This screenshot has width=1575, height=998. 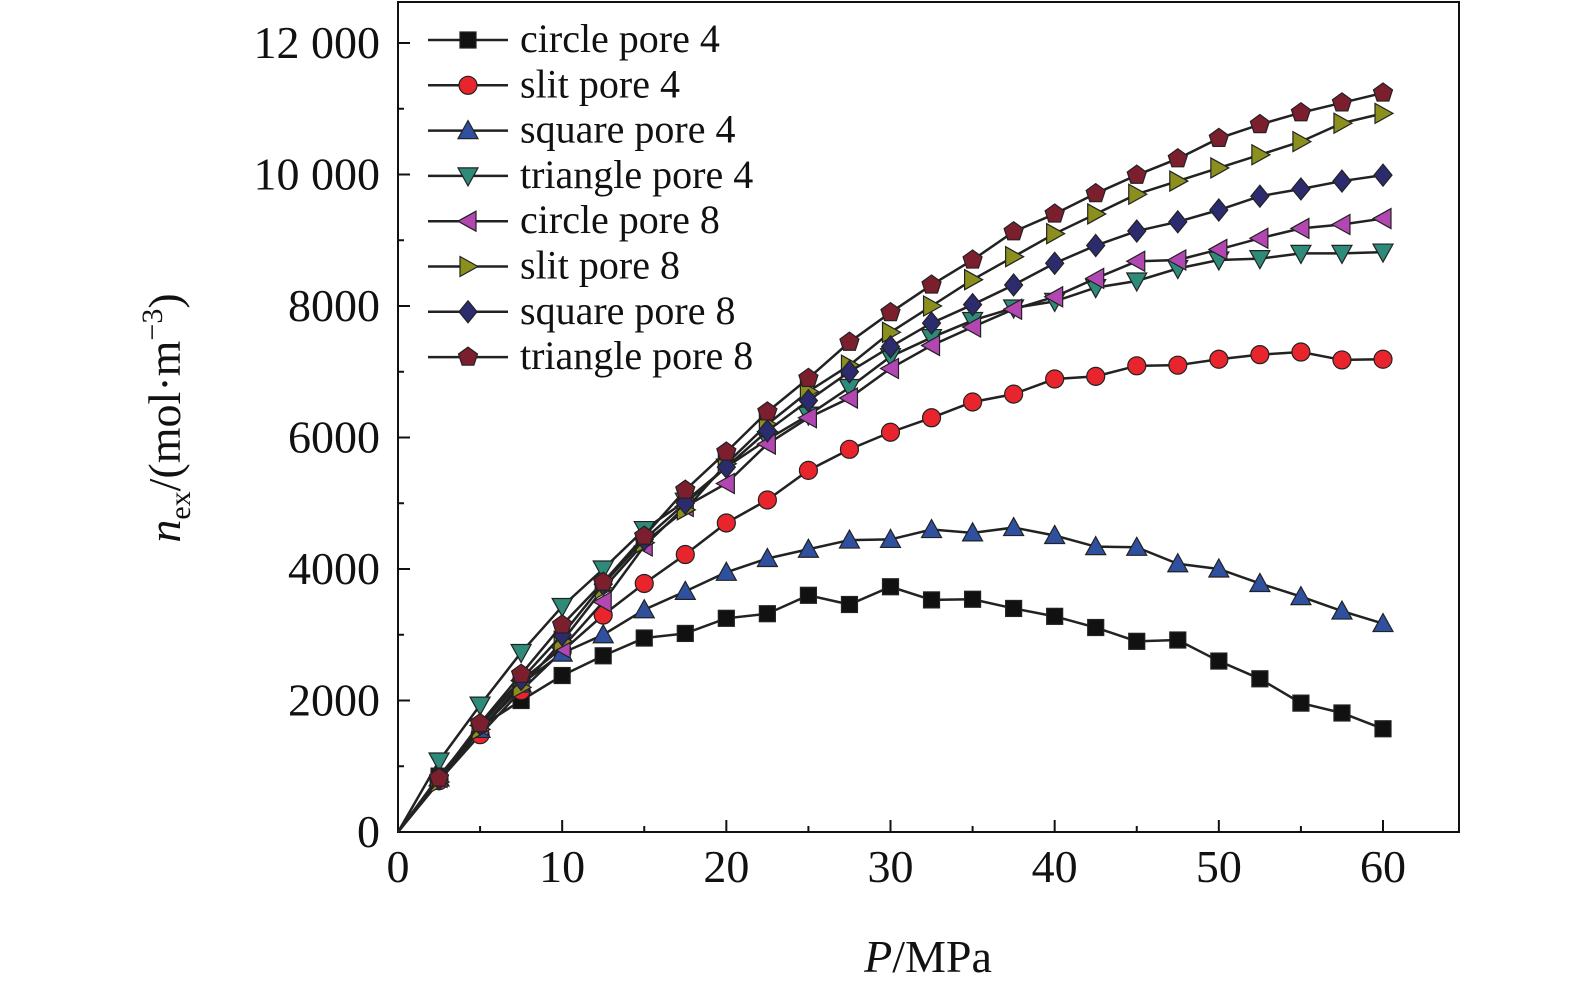 What do you see at coordinates (554, 265) in the screenshot?
I see `legend-item: slit pore 8` at bounding box center [554, 265].